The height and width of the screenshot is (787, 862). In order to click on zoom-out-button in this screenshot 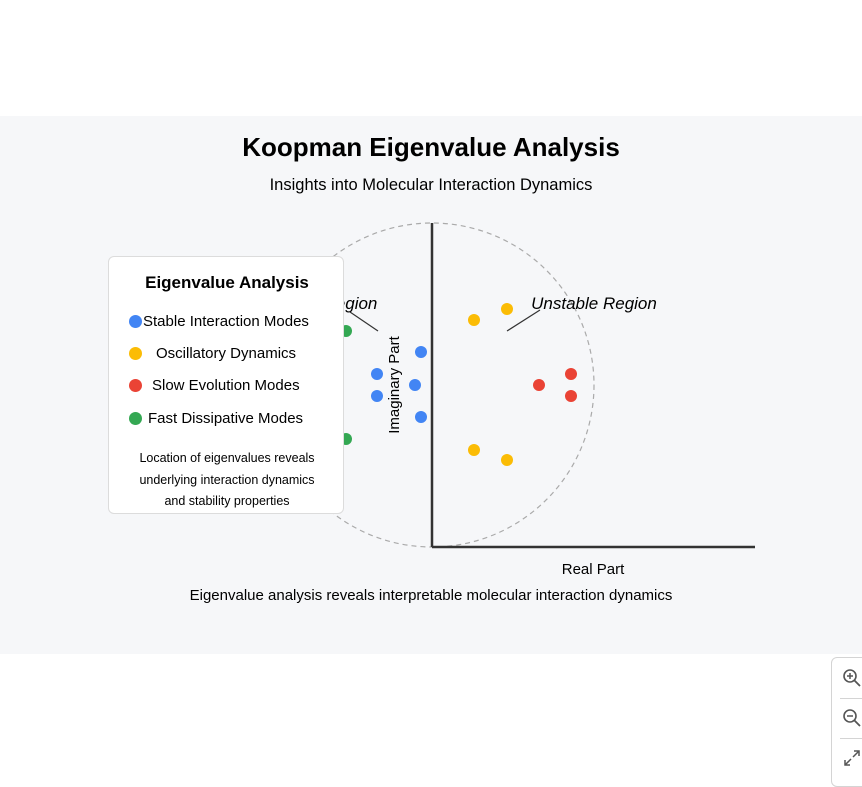, I will do `click(847, 718)`.